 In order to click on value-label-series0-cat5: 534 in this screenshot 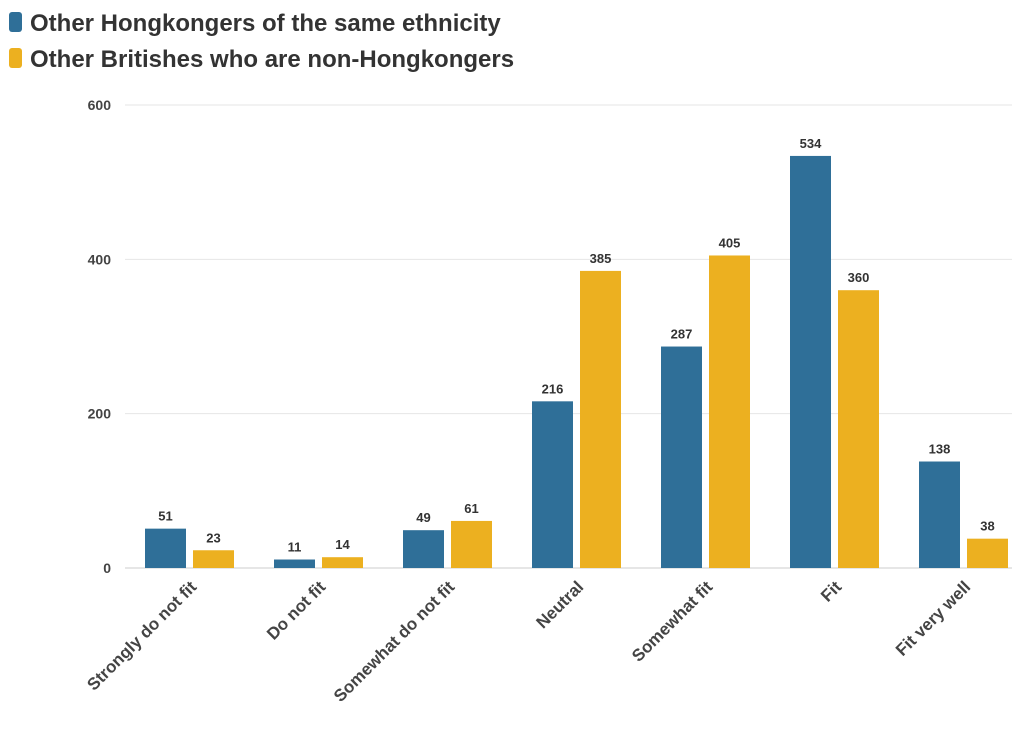, I will do `click(811, 143)`.